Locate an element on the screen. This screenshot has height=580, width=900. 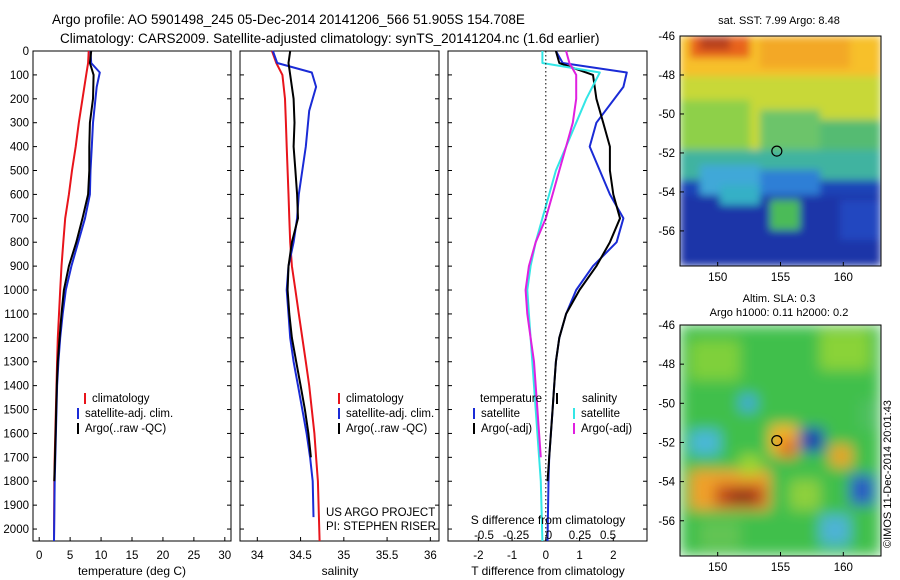
depth-tick-label: 1000 is located at coordinates (16, 291).